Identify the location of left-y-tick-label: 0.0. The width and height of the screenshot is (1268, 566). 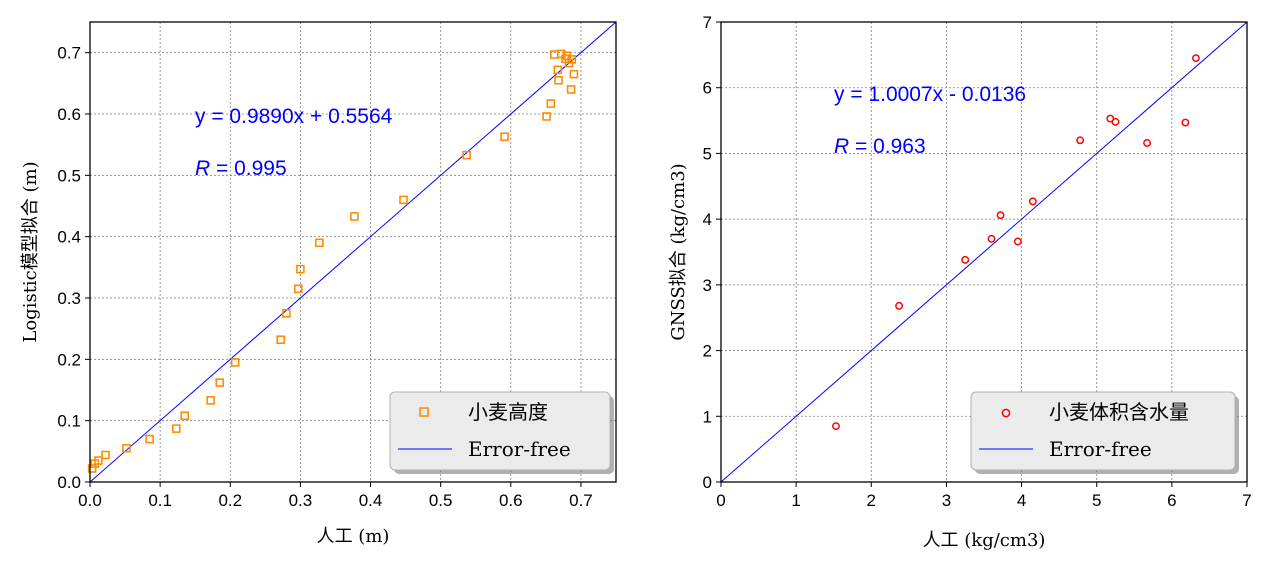
(69, 482).